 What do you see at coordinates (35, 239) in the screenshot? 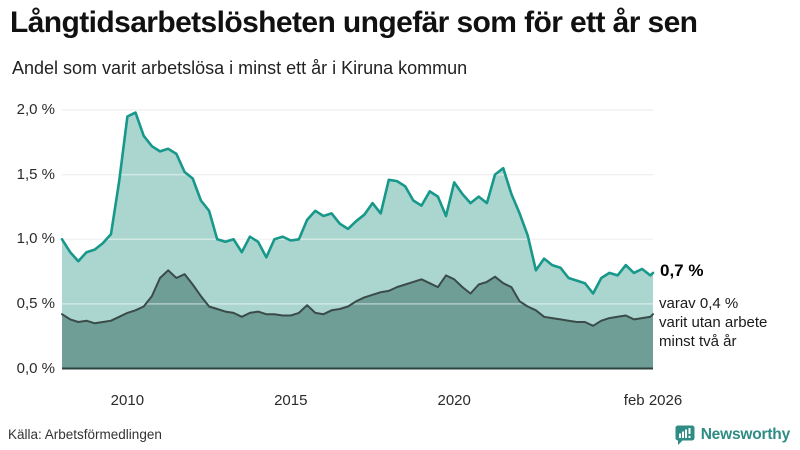
I see `y-tick-label: 1,0 %` at bounding box center [35, 239].